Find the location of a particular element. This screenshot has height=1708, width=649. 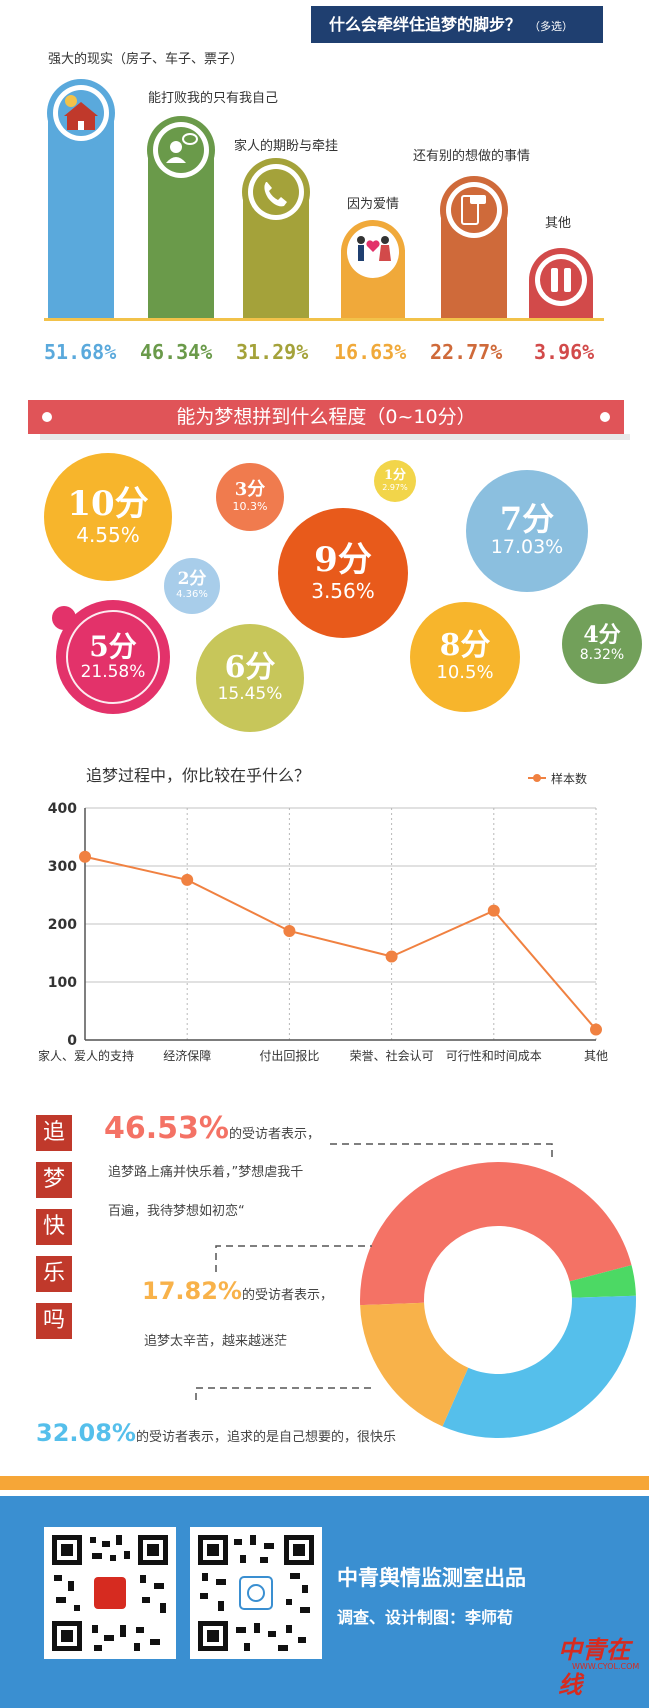

donut-area is located at coordinates (415, 1290).